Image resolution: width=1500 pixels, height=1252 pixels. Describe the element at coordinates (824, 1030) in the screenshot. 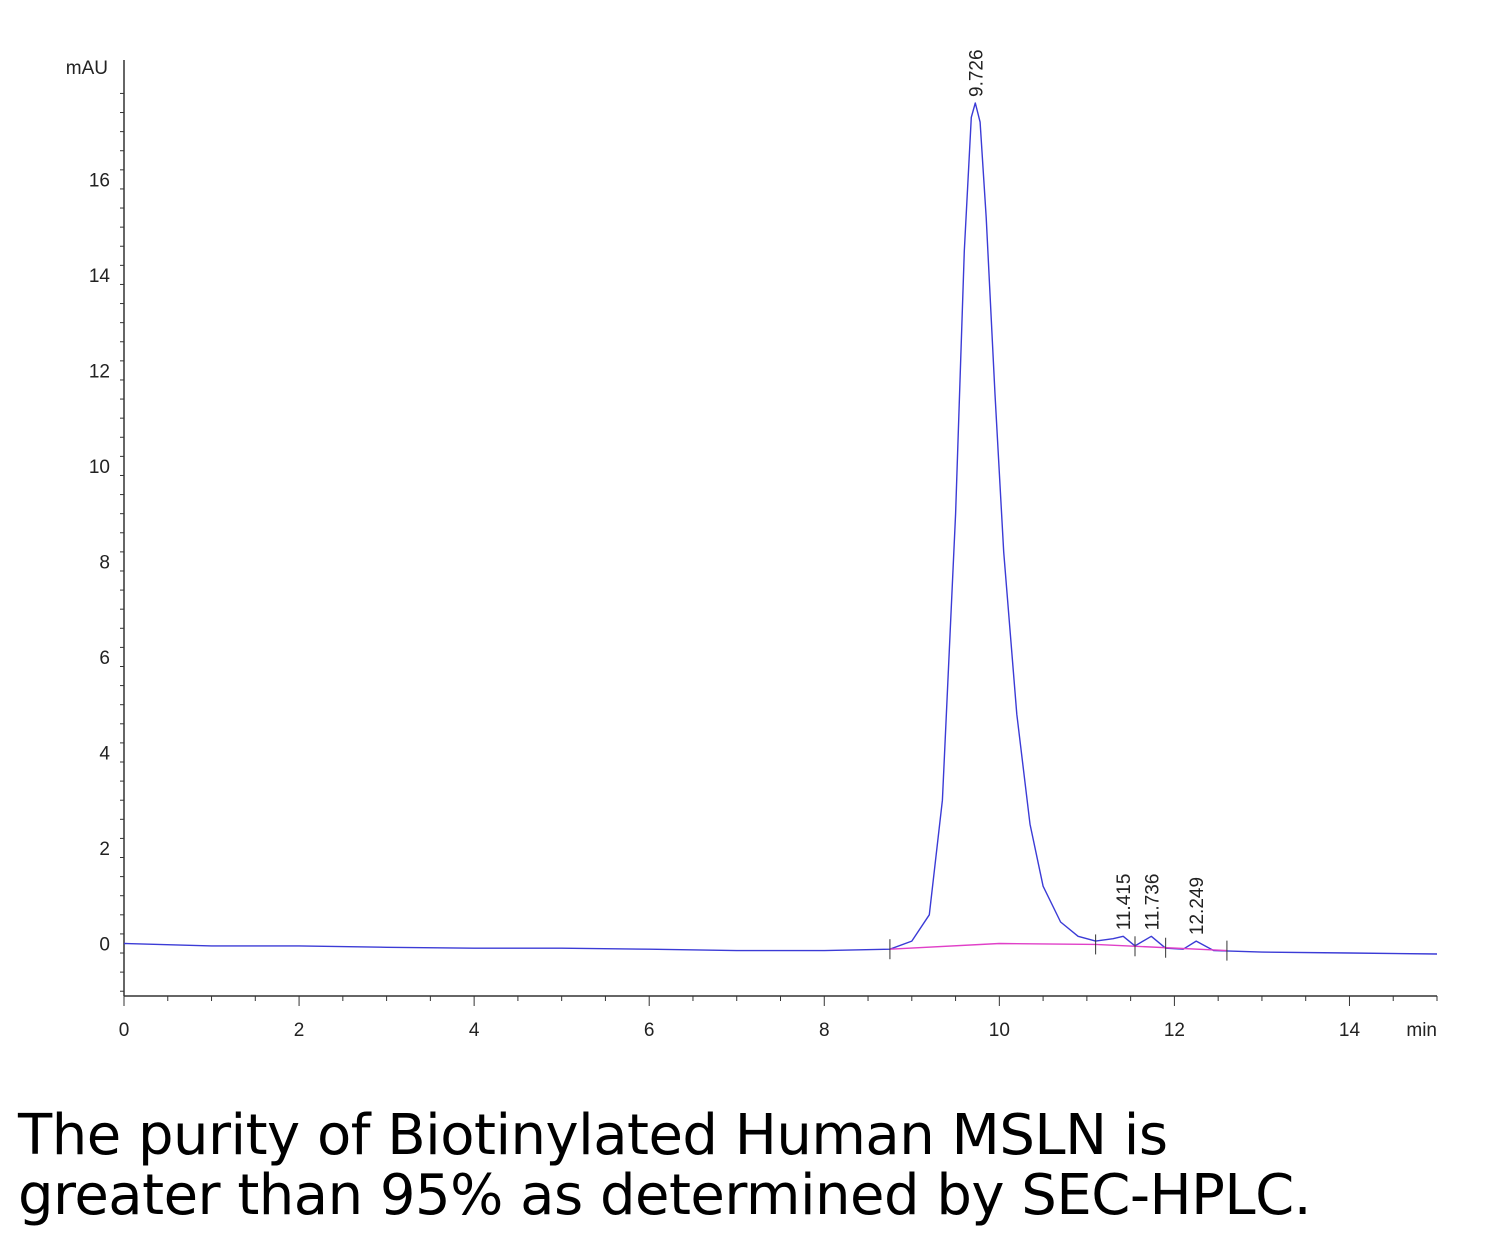

I see `x-tick-label: 8` at that location.